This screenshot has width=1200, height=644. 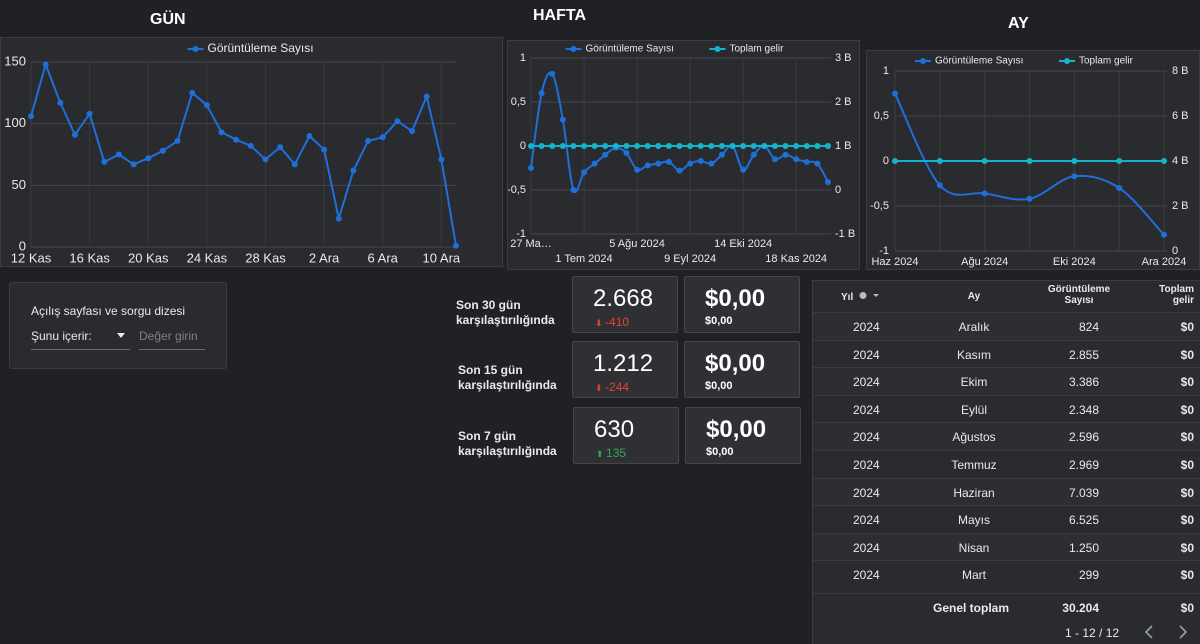 What do you see at coordinates (1088, 575) in the screenshot?
I see `table-cell: 299` at bounding box center [1088, 575].